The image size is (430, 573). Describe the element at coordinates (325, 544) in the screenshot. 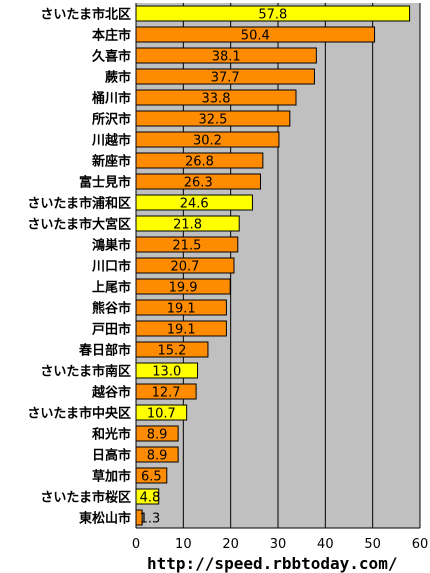

I see `x-tick-label: 40` at that location.